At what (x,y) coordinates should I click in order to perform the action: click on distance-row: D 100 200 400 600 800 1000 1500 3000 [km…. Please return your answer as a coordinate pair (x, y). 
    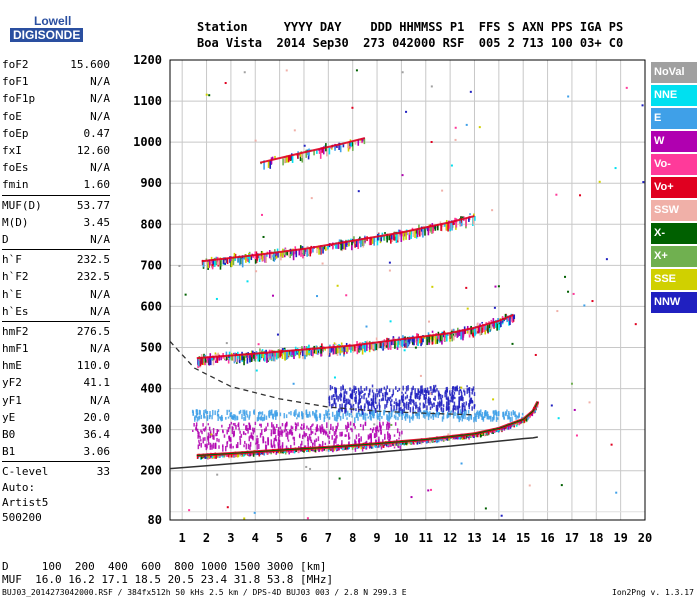
    Looking at the image, I should click on (164, 566).